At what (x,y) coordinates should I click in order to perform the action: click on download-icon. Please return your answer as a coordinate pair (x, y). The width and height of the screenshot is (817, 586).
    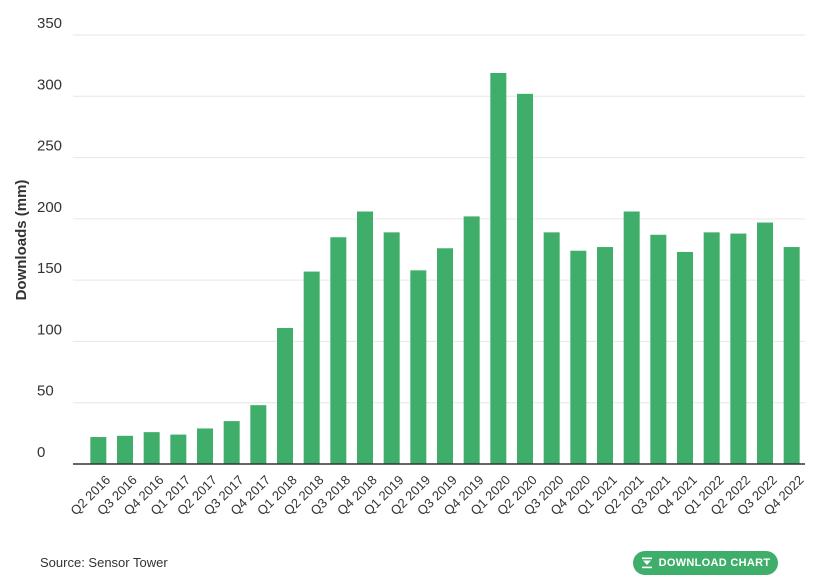
    Looking at the image, I should click on (647, 563).